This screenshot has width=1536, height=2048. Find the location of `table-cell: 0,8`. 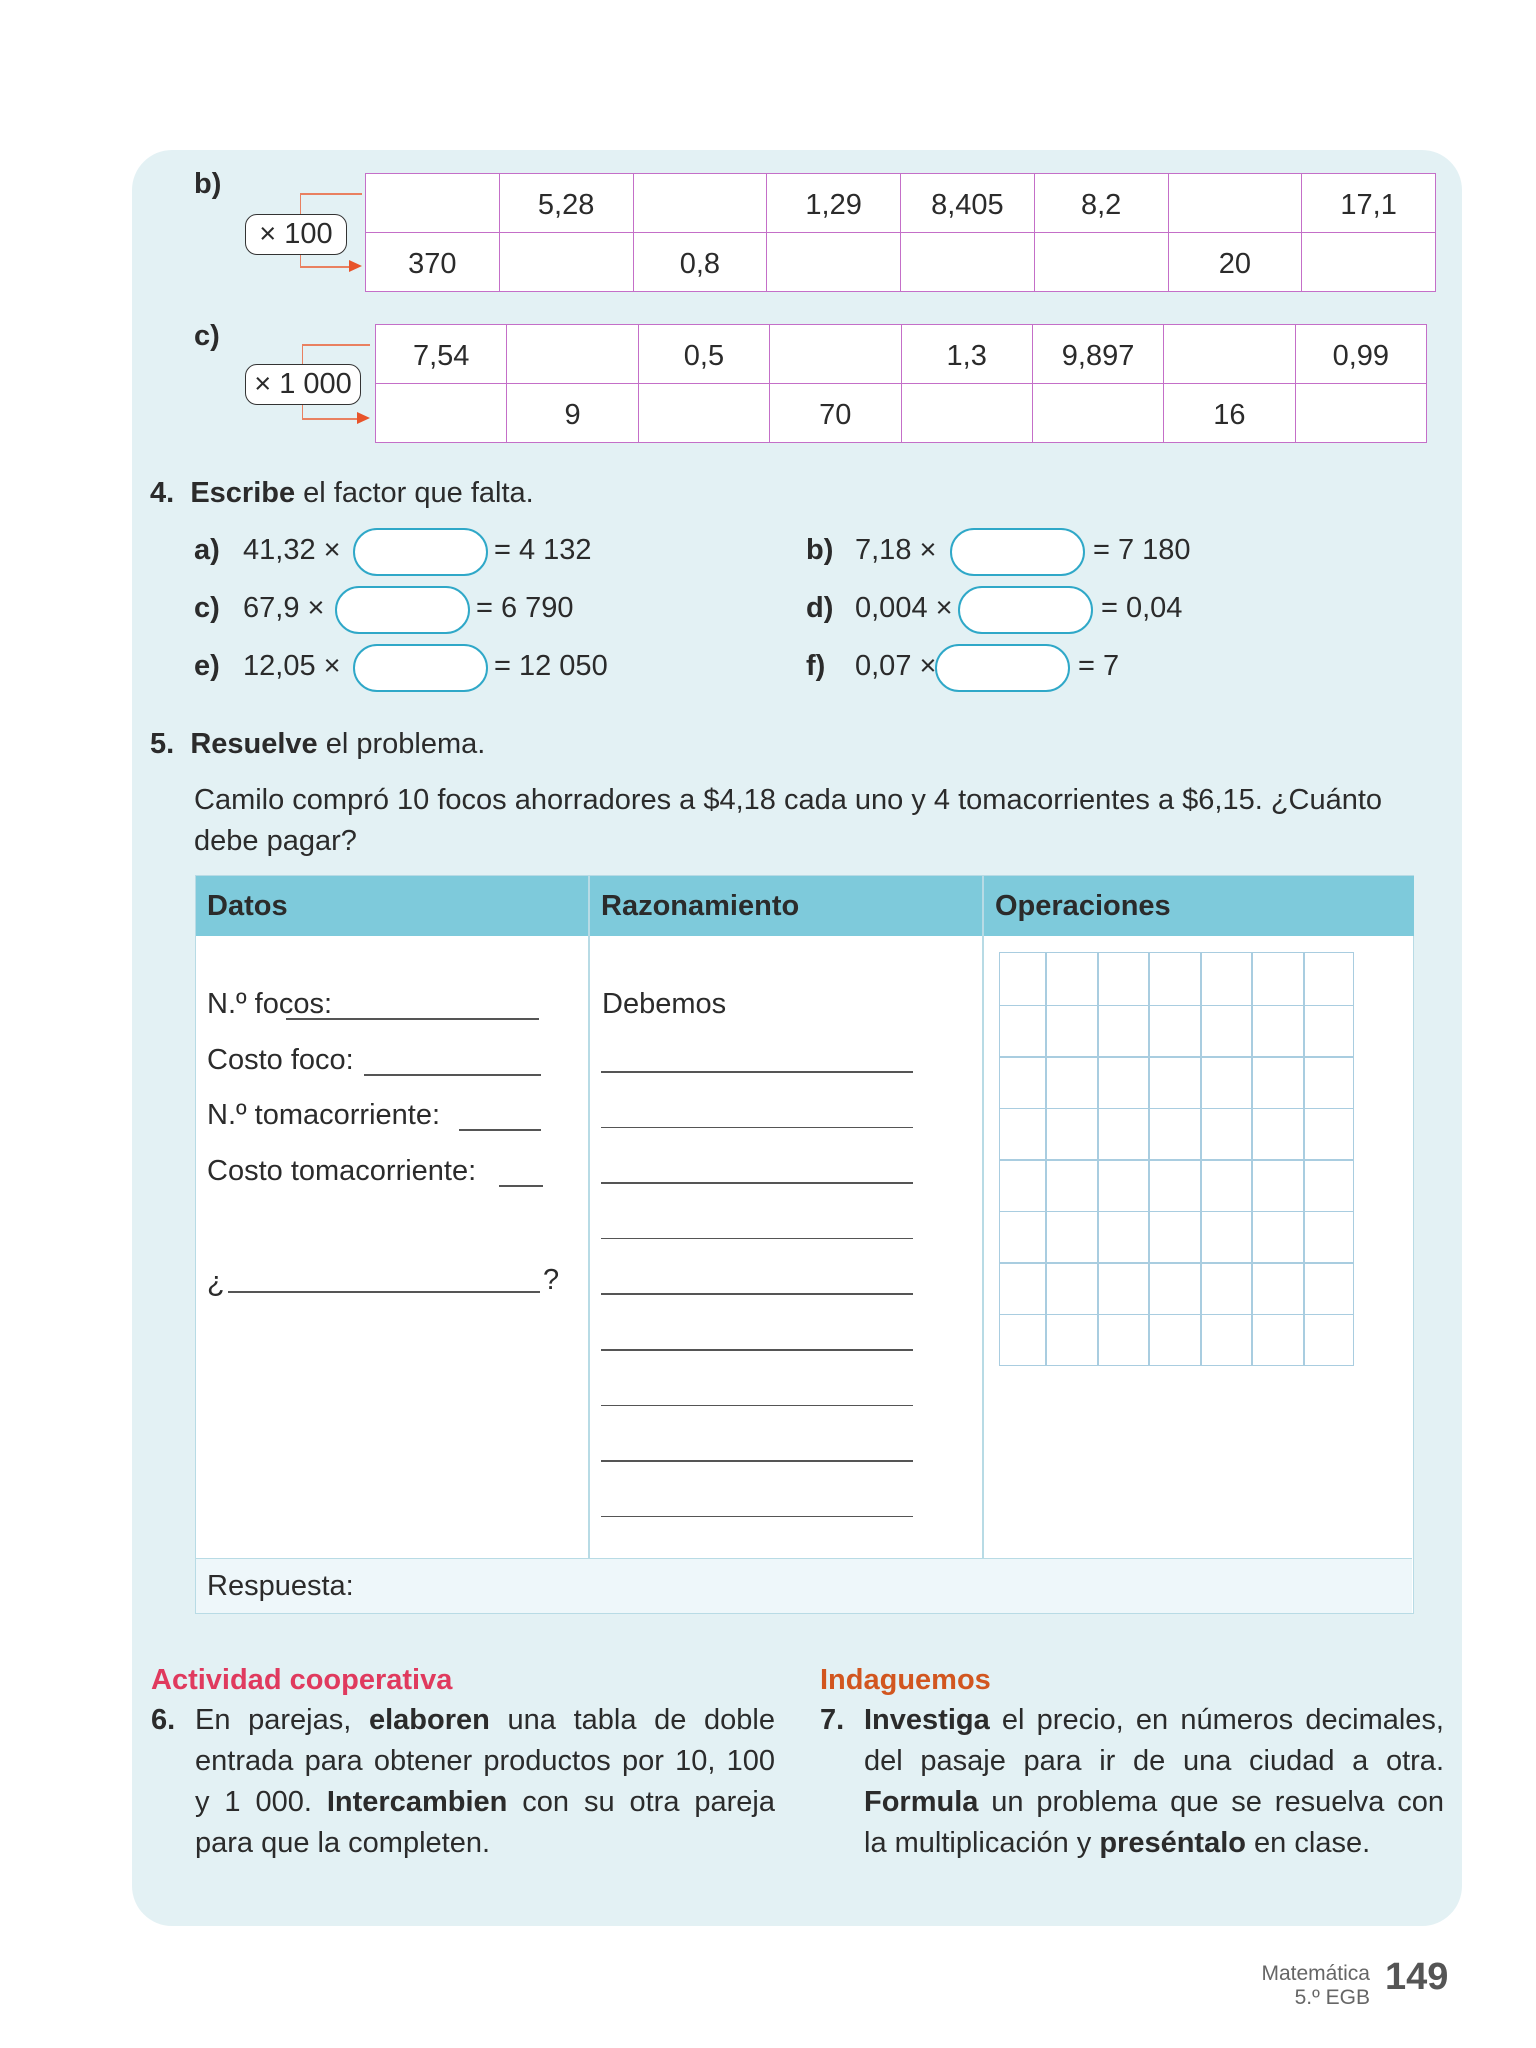

table-cell: 0,8 is located at coordinates (700, 262).